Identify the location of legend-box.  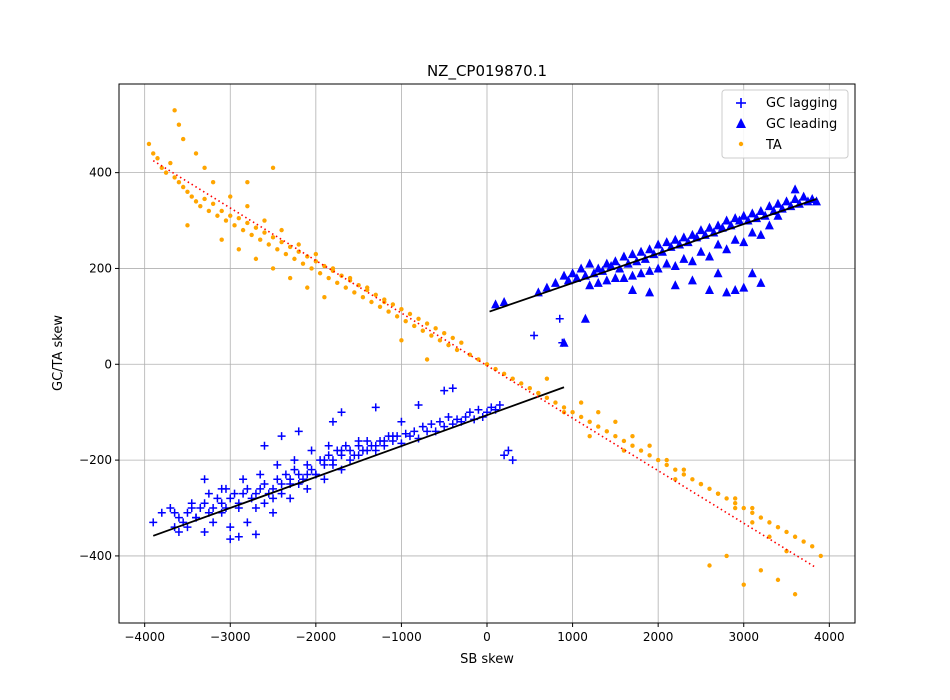
(785, 124).